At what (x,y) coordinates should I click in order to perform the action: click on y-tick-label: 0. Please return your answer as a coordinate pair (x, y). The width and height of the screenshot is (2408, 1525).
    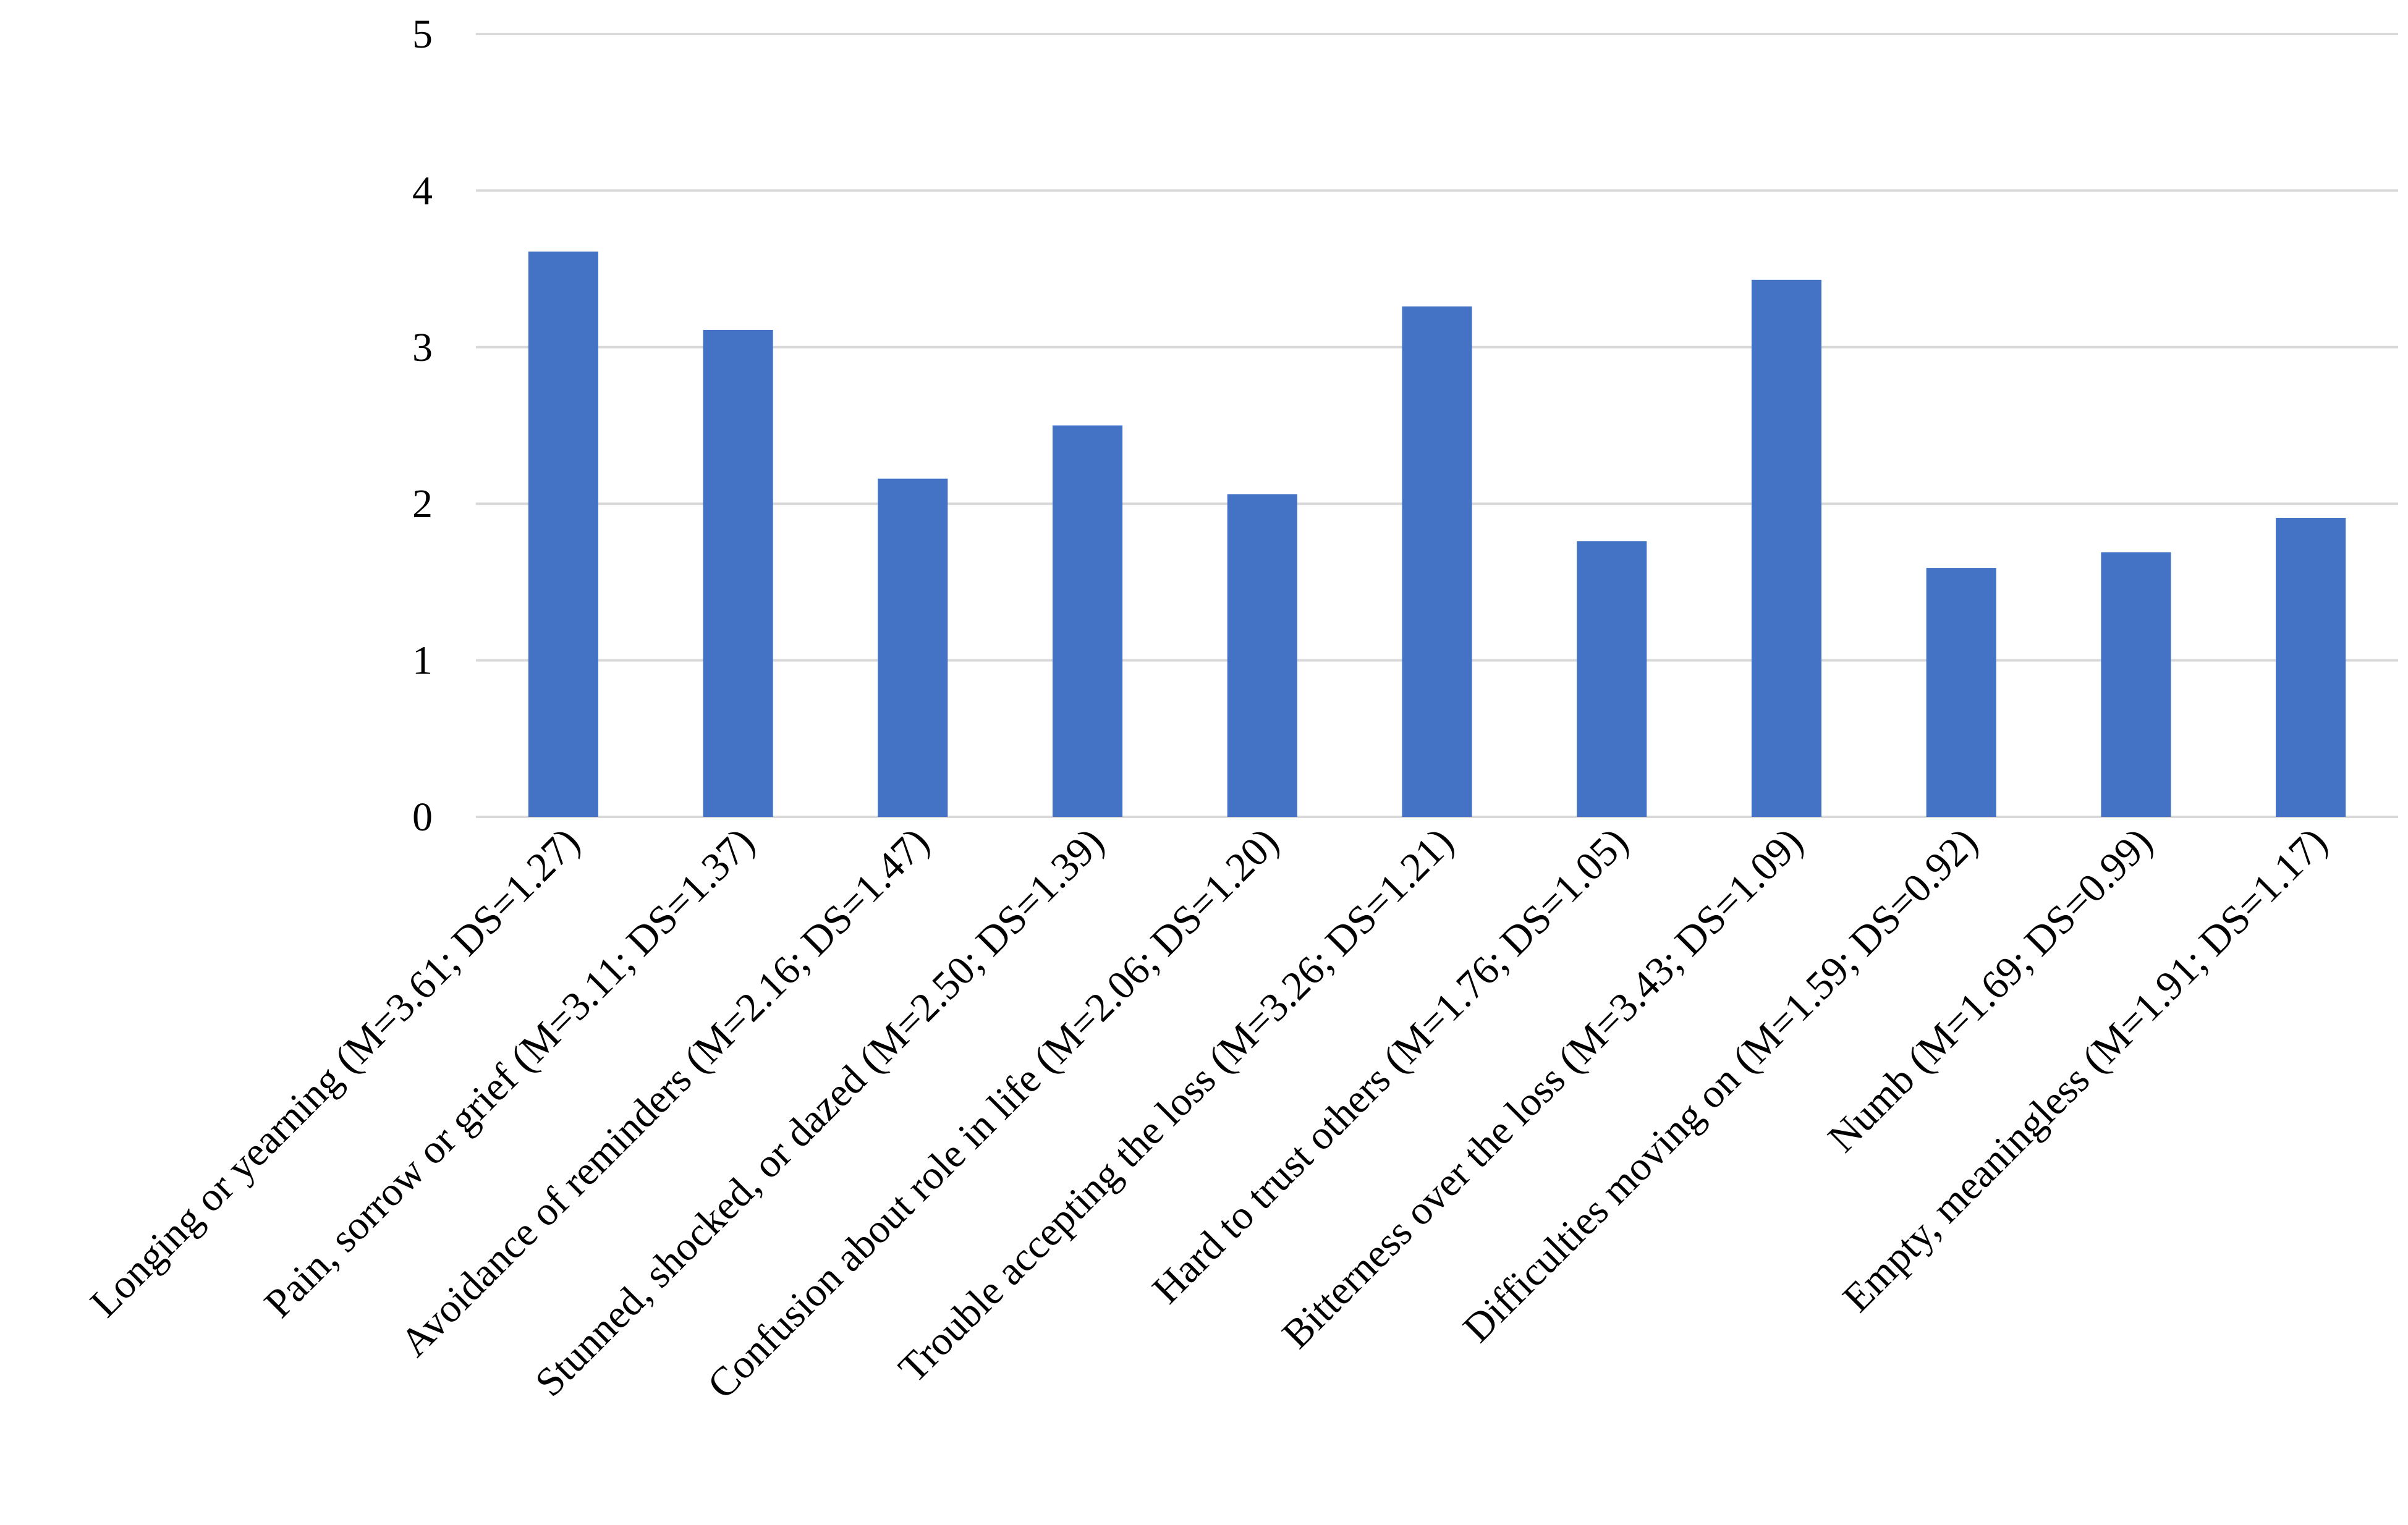
    Looking at the image, I should click on (422, 817).